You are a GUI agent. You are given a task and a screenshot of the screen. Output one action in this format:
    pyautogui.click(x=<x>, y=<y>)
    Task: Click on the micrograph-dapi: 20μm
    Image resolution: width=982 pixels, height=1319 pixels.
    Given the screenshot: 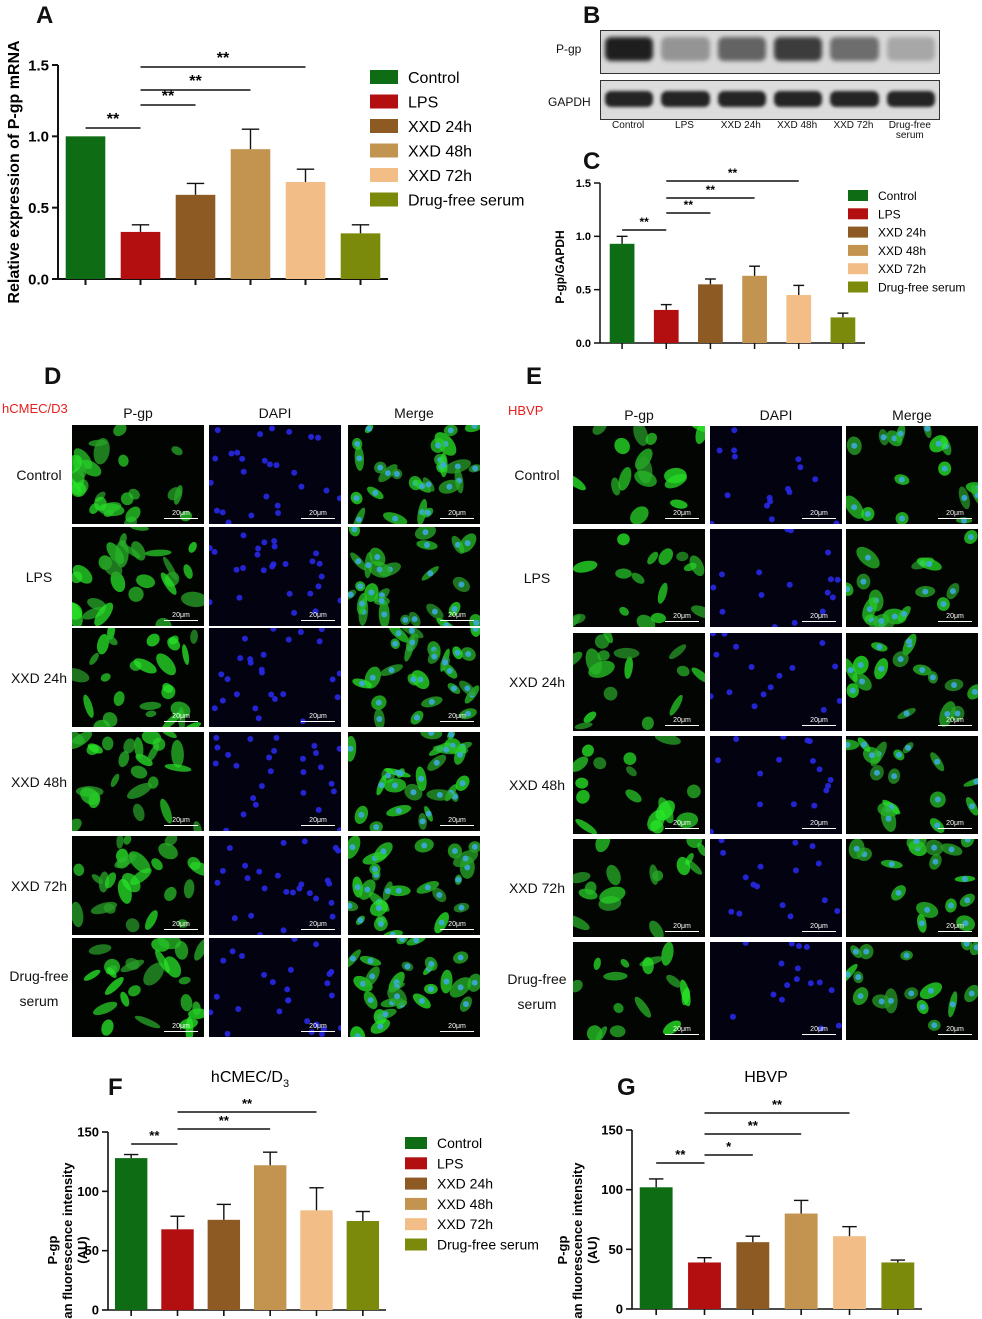 What is the action you would take?
    pyautogui.click(x=275, y=474)
    